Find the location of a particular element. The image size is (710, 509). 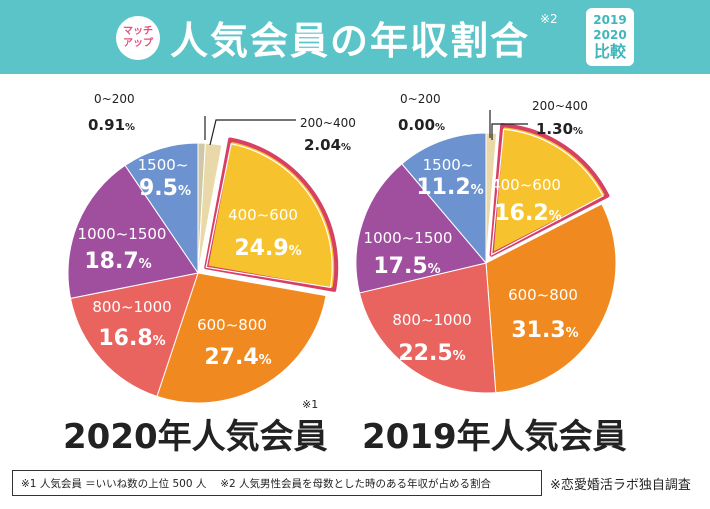

slice-value-800-to-1000: 22.5% is located at coordinates (431, 353).